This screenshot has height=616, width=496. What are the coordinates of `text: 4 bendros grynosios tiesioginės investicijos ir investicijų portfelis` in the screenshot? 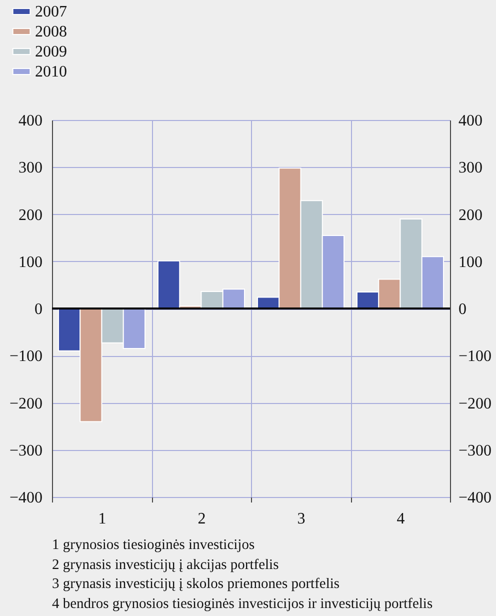 It's located at (242, 604).